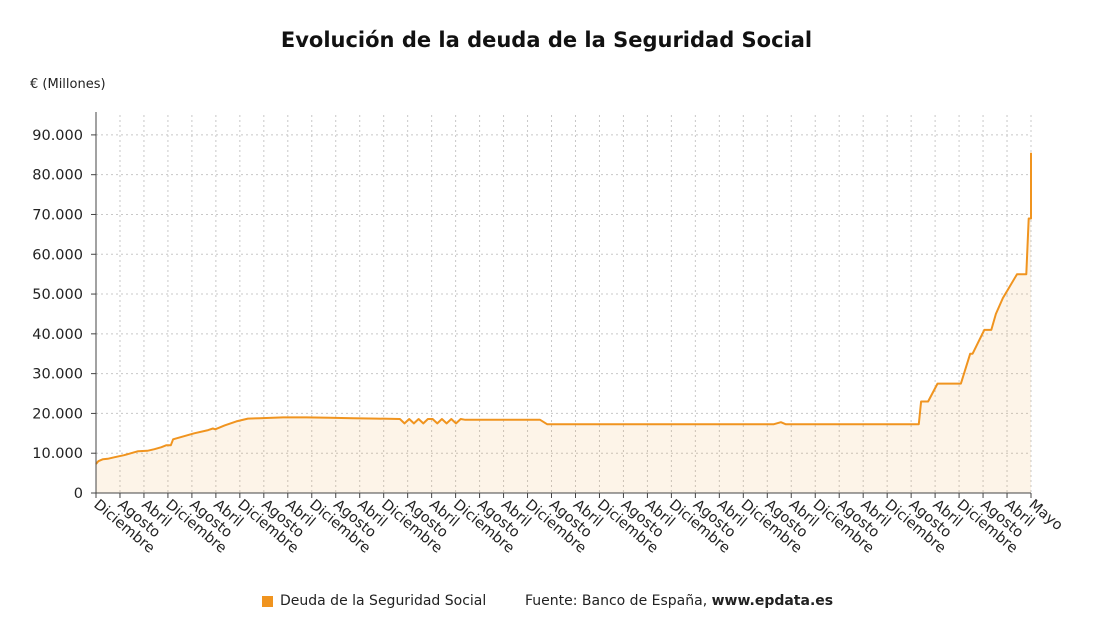 The image size is (1093, 642). I want to click on y-axis-unit-label: € (Millones), so click(68, 84).